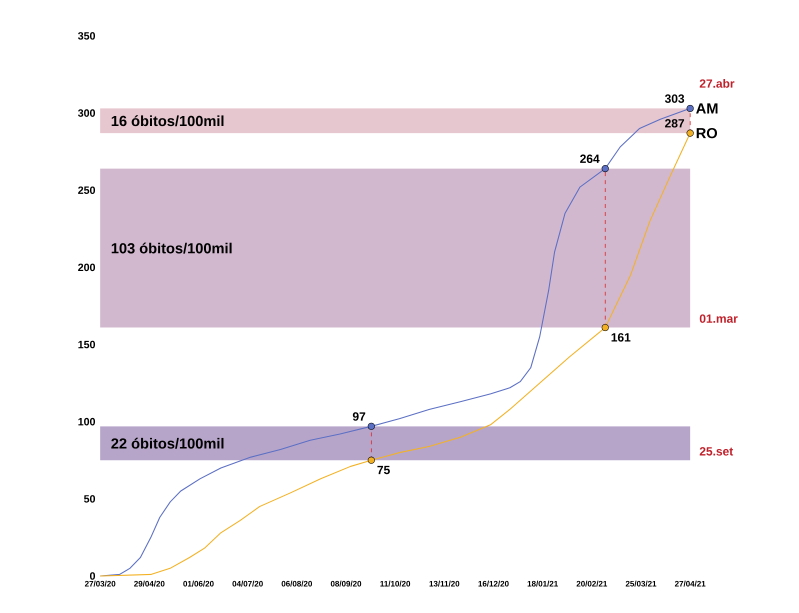 Image resolution: width=799 pixels, height=613 pixels. What do you see at coordinates (717, 83) in the screenshot?
I see `text: 27.abr` at bounding box center [717, 83].